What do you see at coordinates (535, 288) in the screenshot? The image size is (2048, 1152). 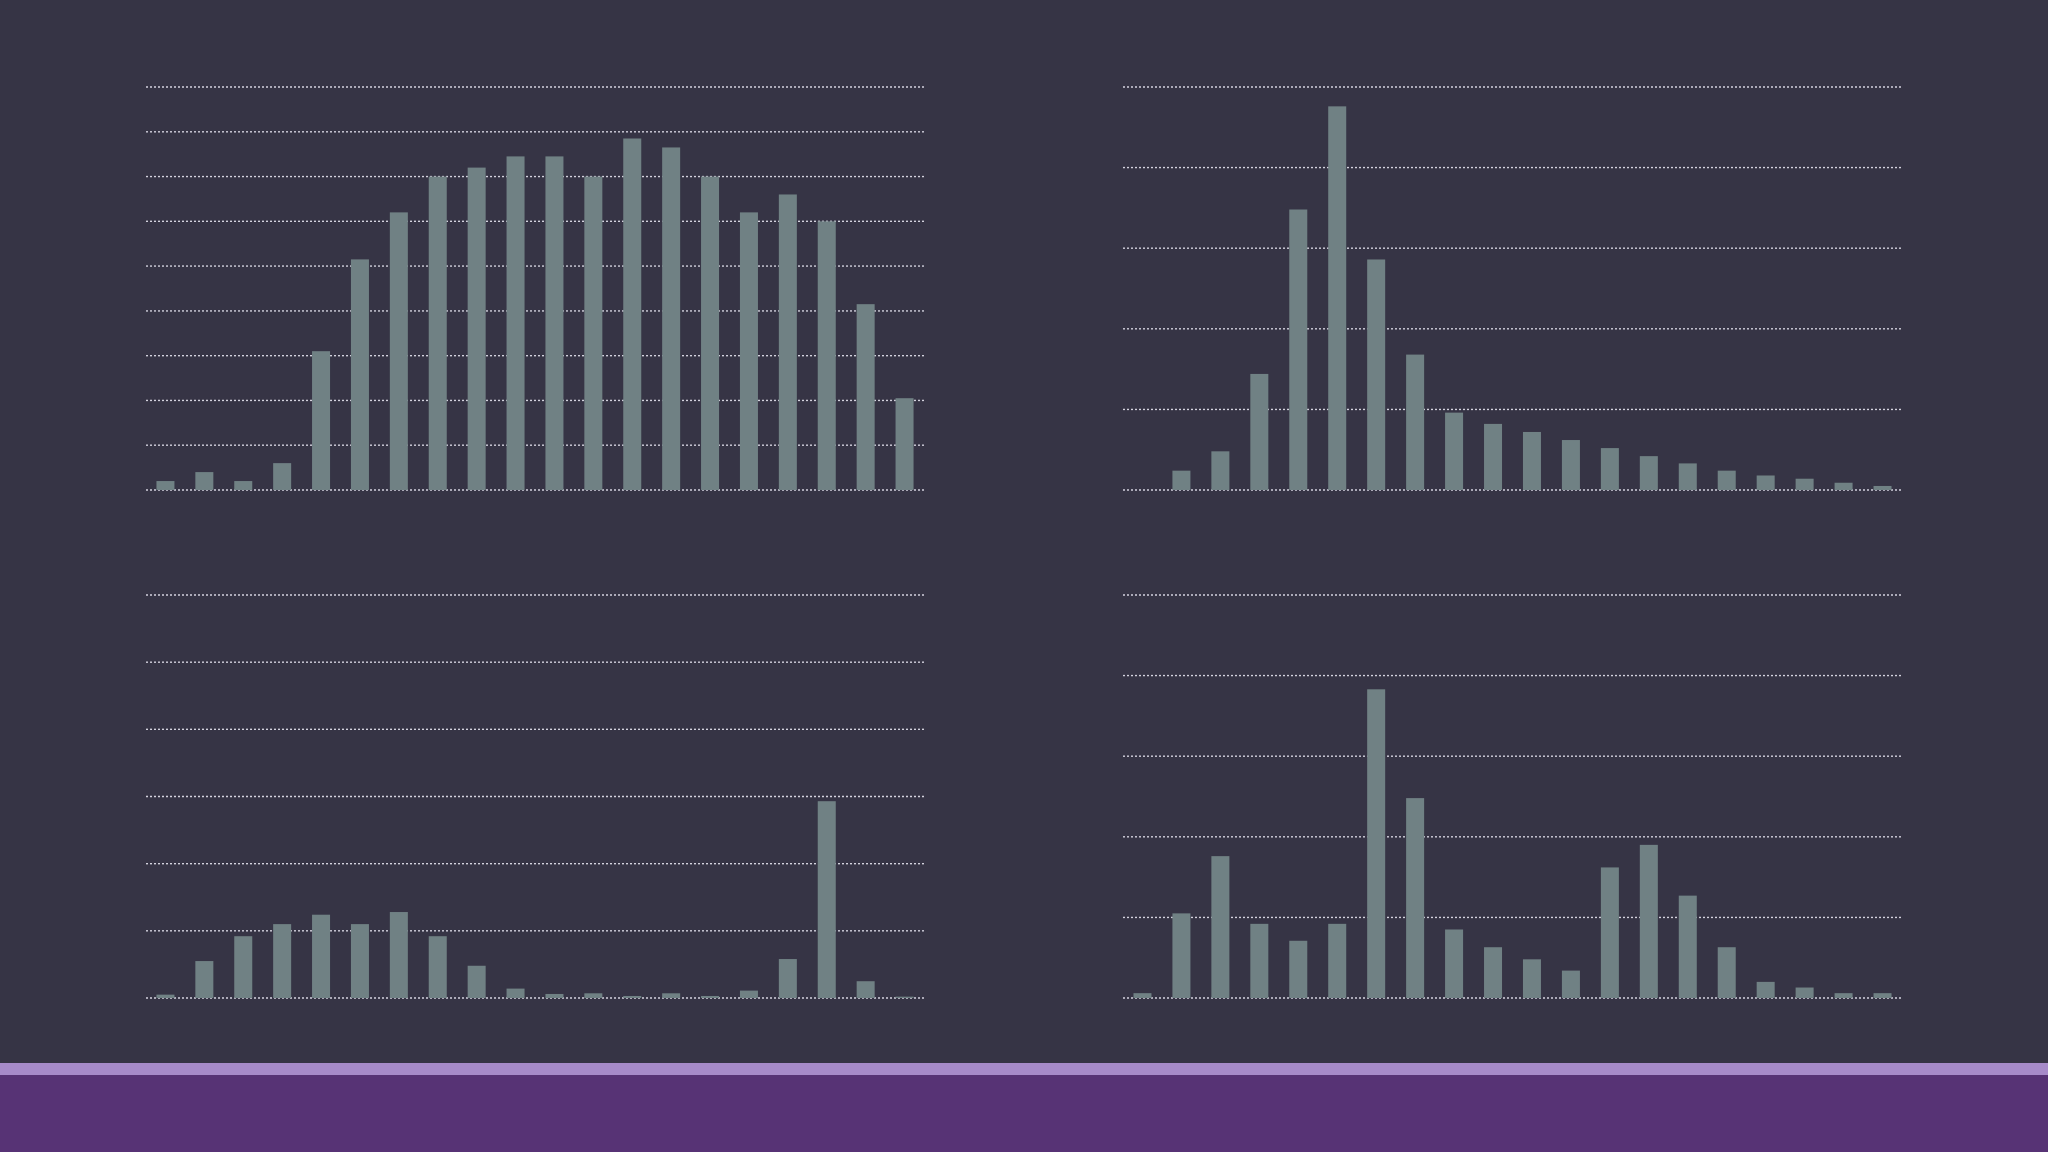 I see `chart-top-left` at bounding box center [535, 288].